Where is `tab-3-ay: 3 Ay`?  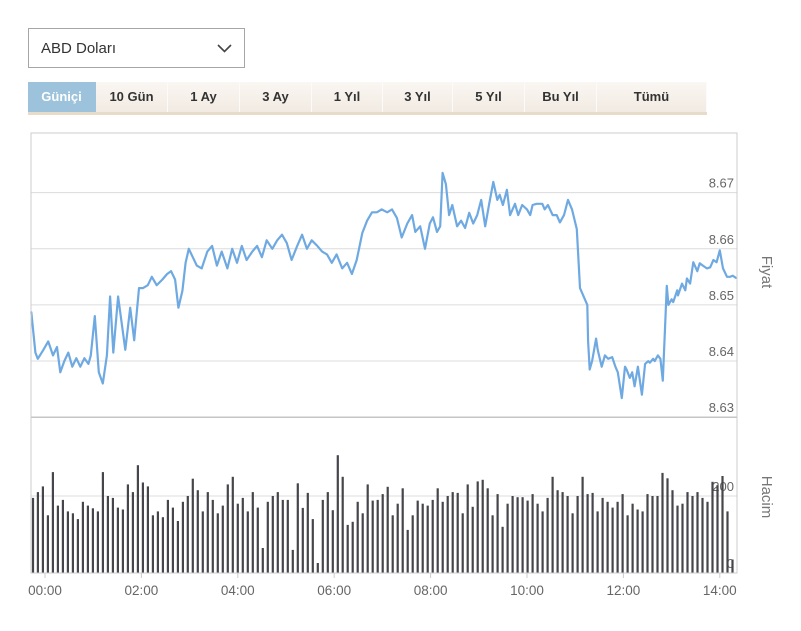 tab-3-ay: 3 Ay is located at coordinates (276, 97).